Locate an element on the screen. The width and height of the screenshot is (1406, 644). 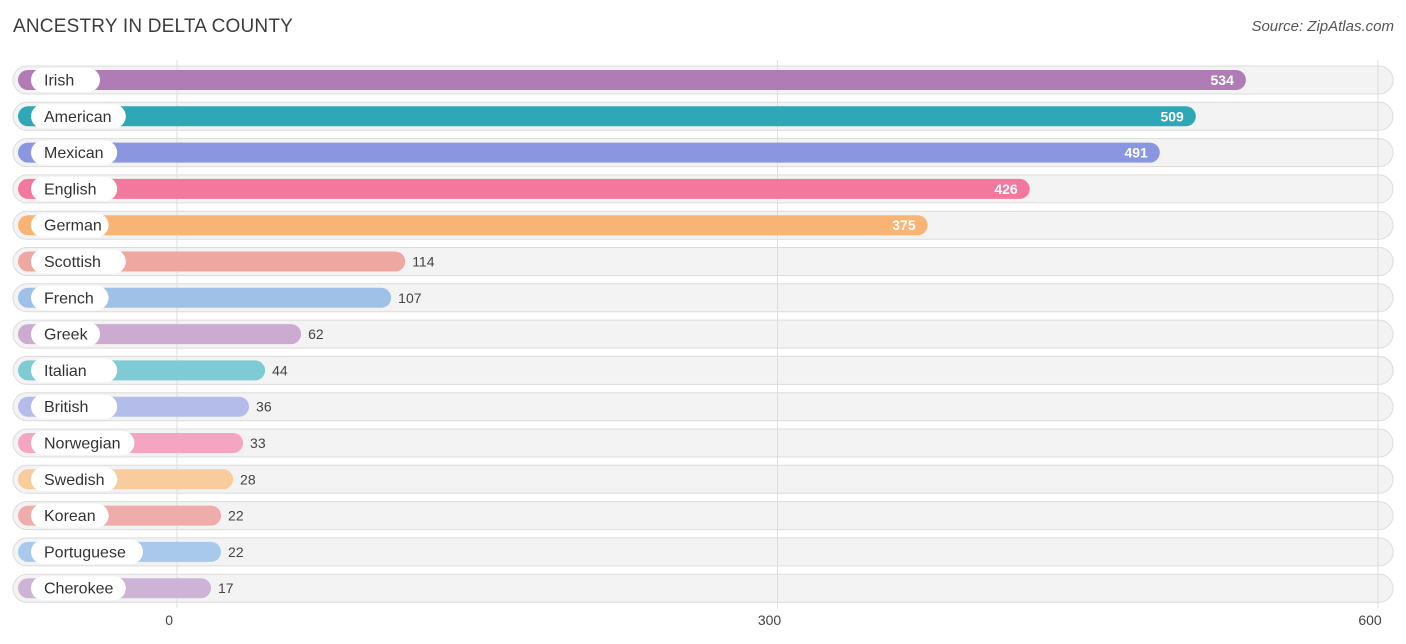
bar-english is located at coordinates (524, 188).